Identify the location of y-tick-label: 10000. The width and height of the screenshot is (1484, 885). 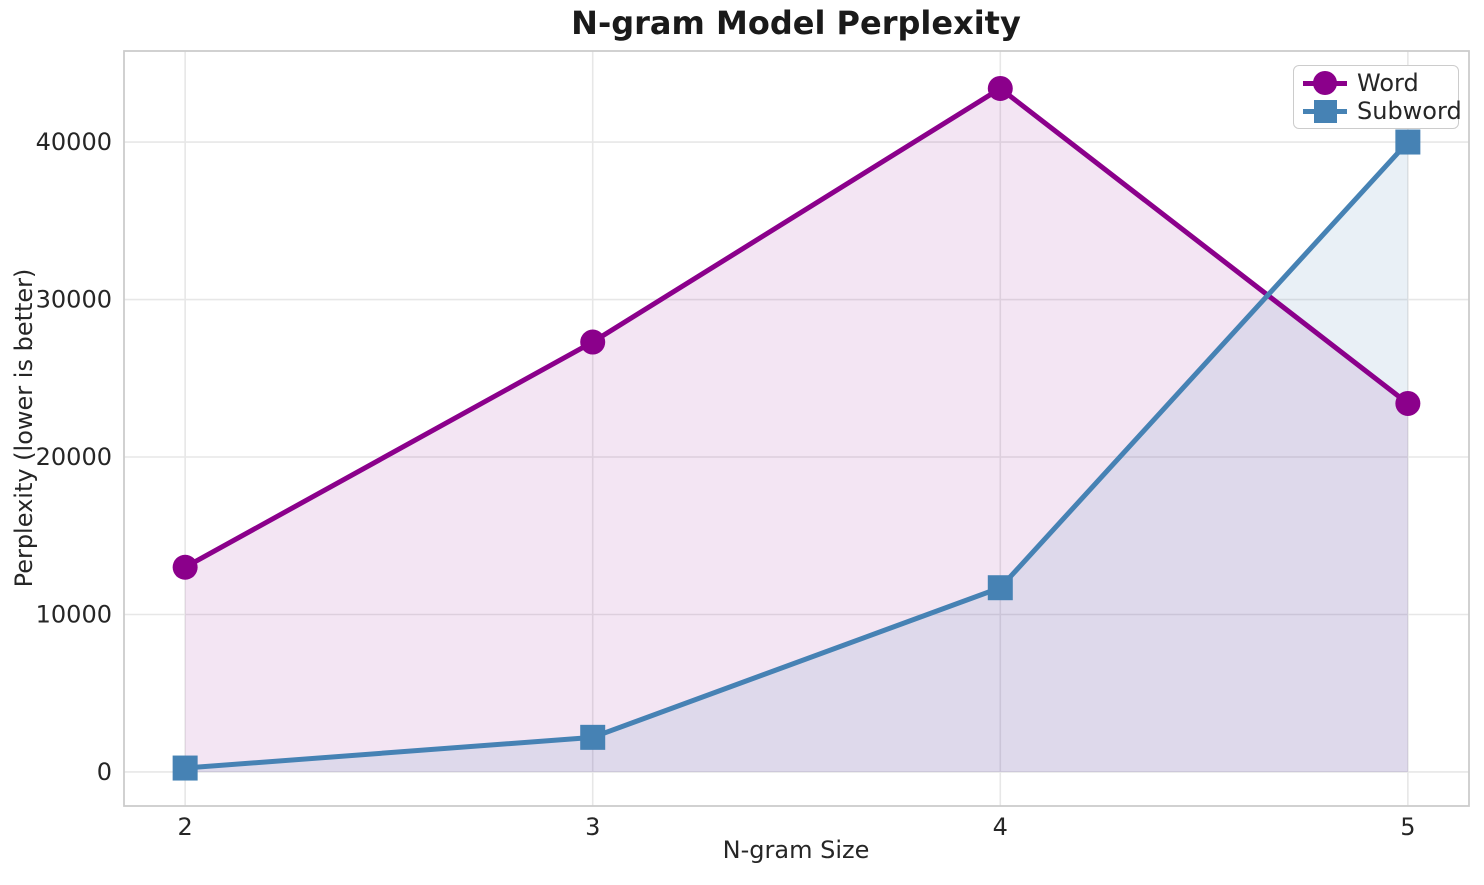
(74, 614).